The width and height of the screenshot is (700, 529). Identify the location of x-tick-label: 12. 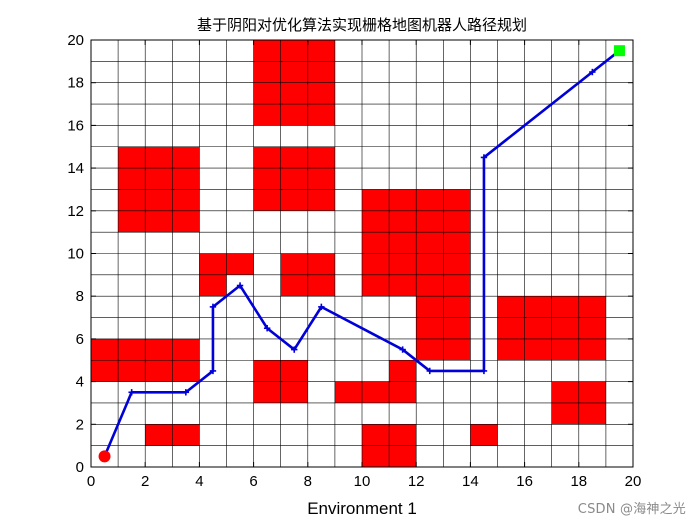
(416, 481).